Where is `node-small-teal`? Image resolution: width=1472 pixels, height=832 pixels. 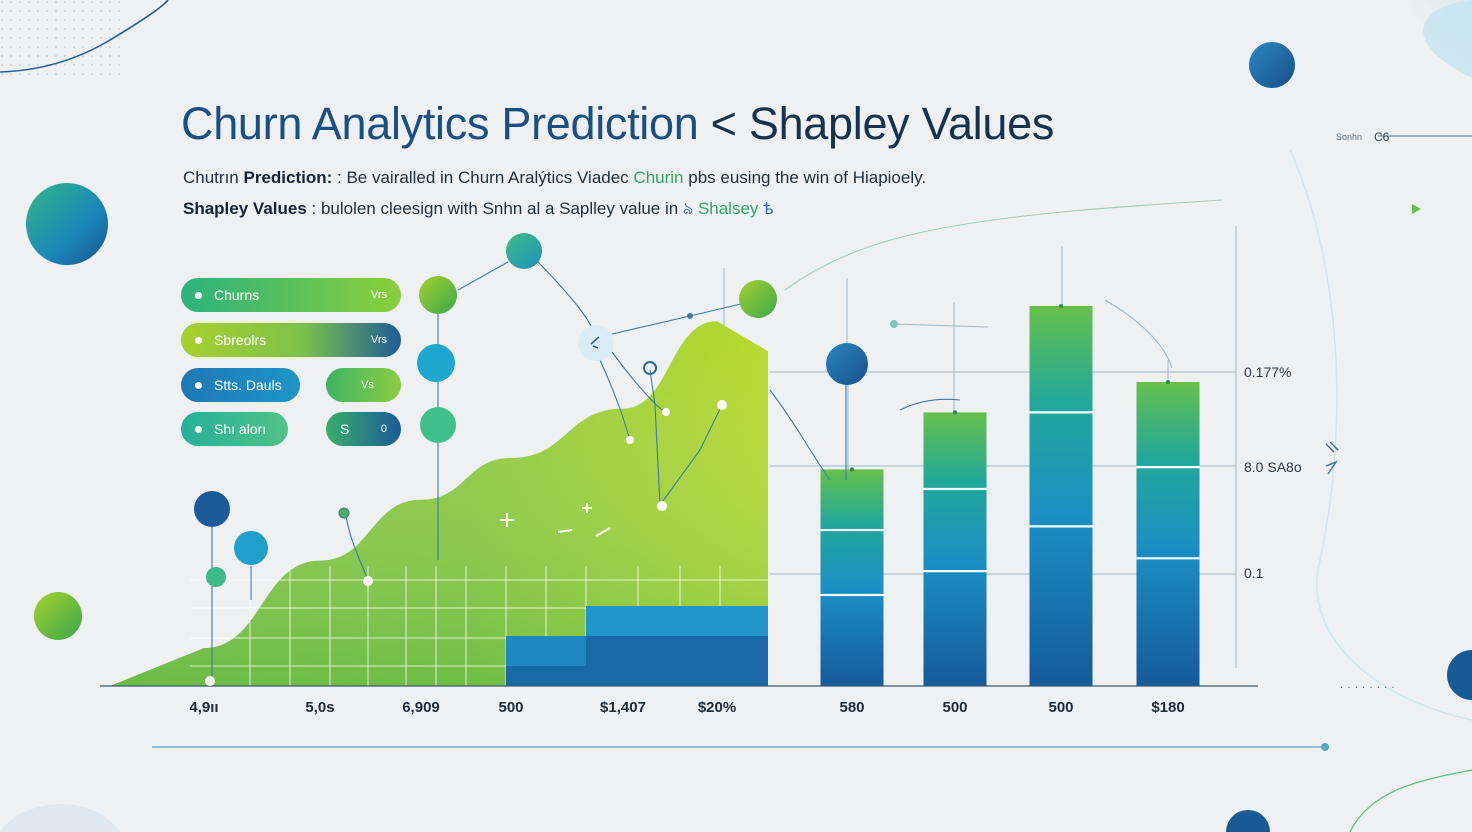
node-small-teal is located at coordinates (216, 577).